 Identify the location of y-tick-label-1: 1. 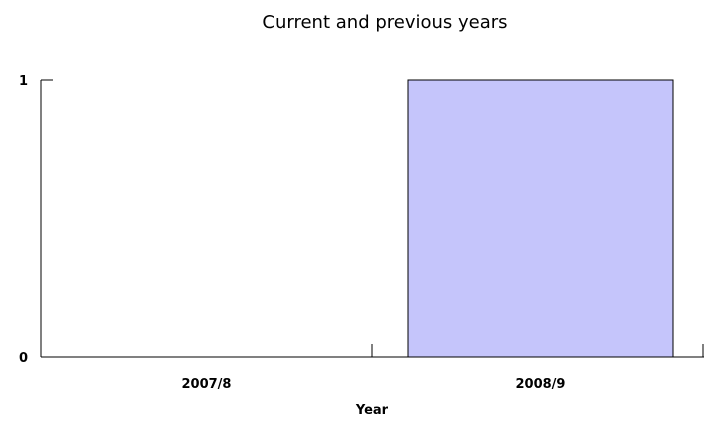
(23, 81).